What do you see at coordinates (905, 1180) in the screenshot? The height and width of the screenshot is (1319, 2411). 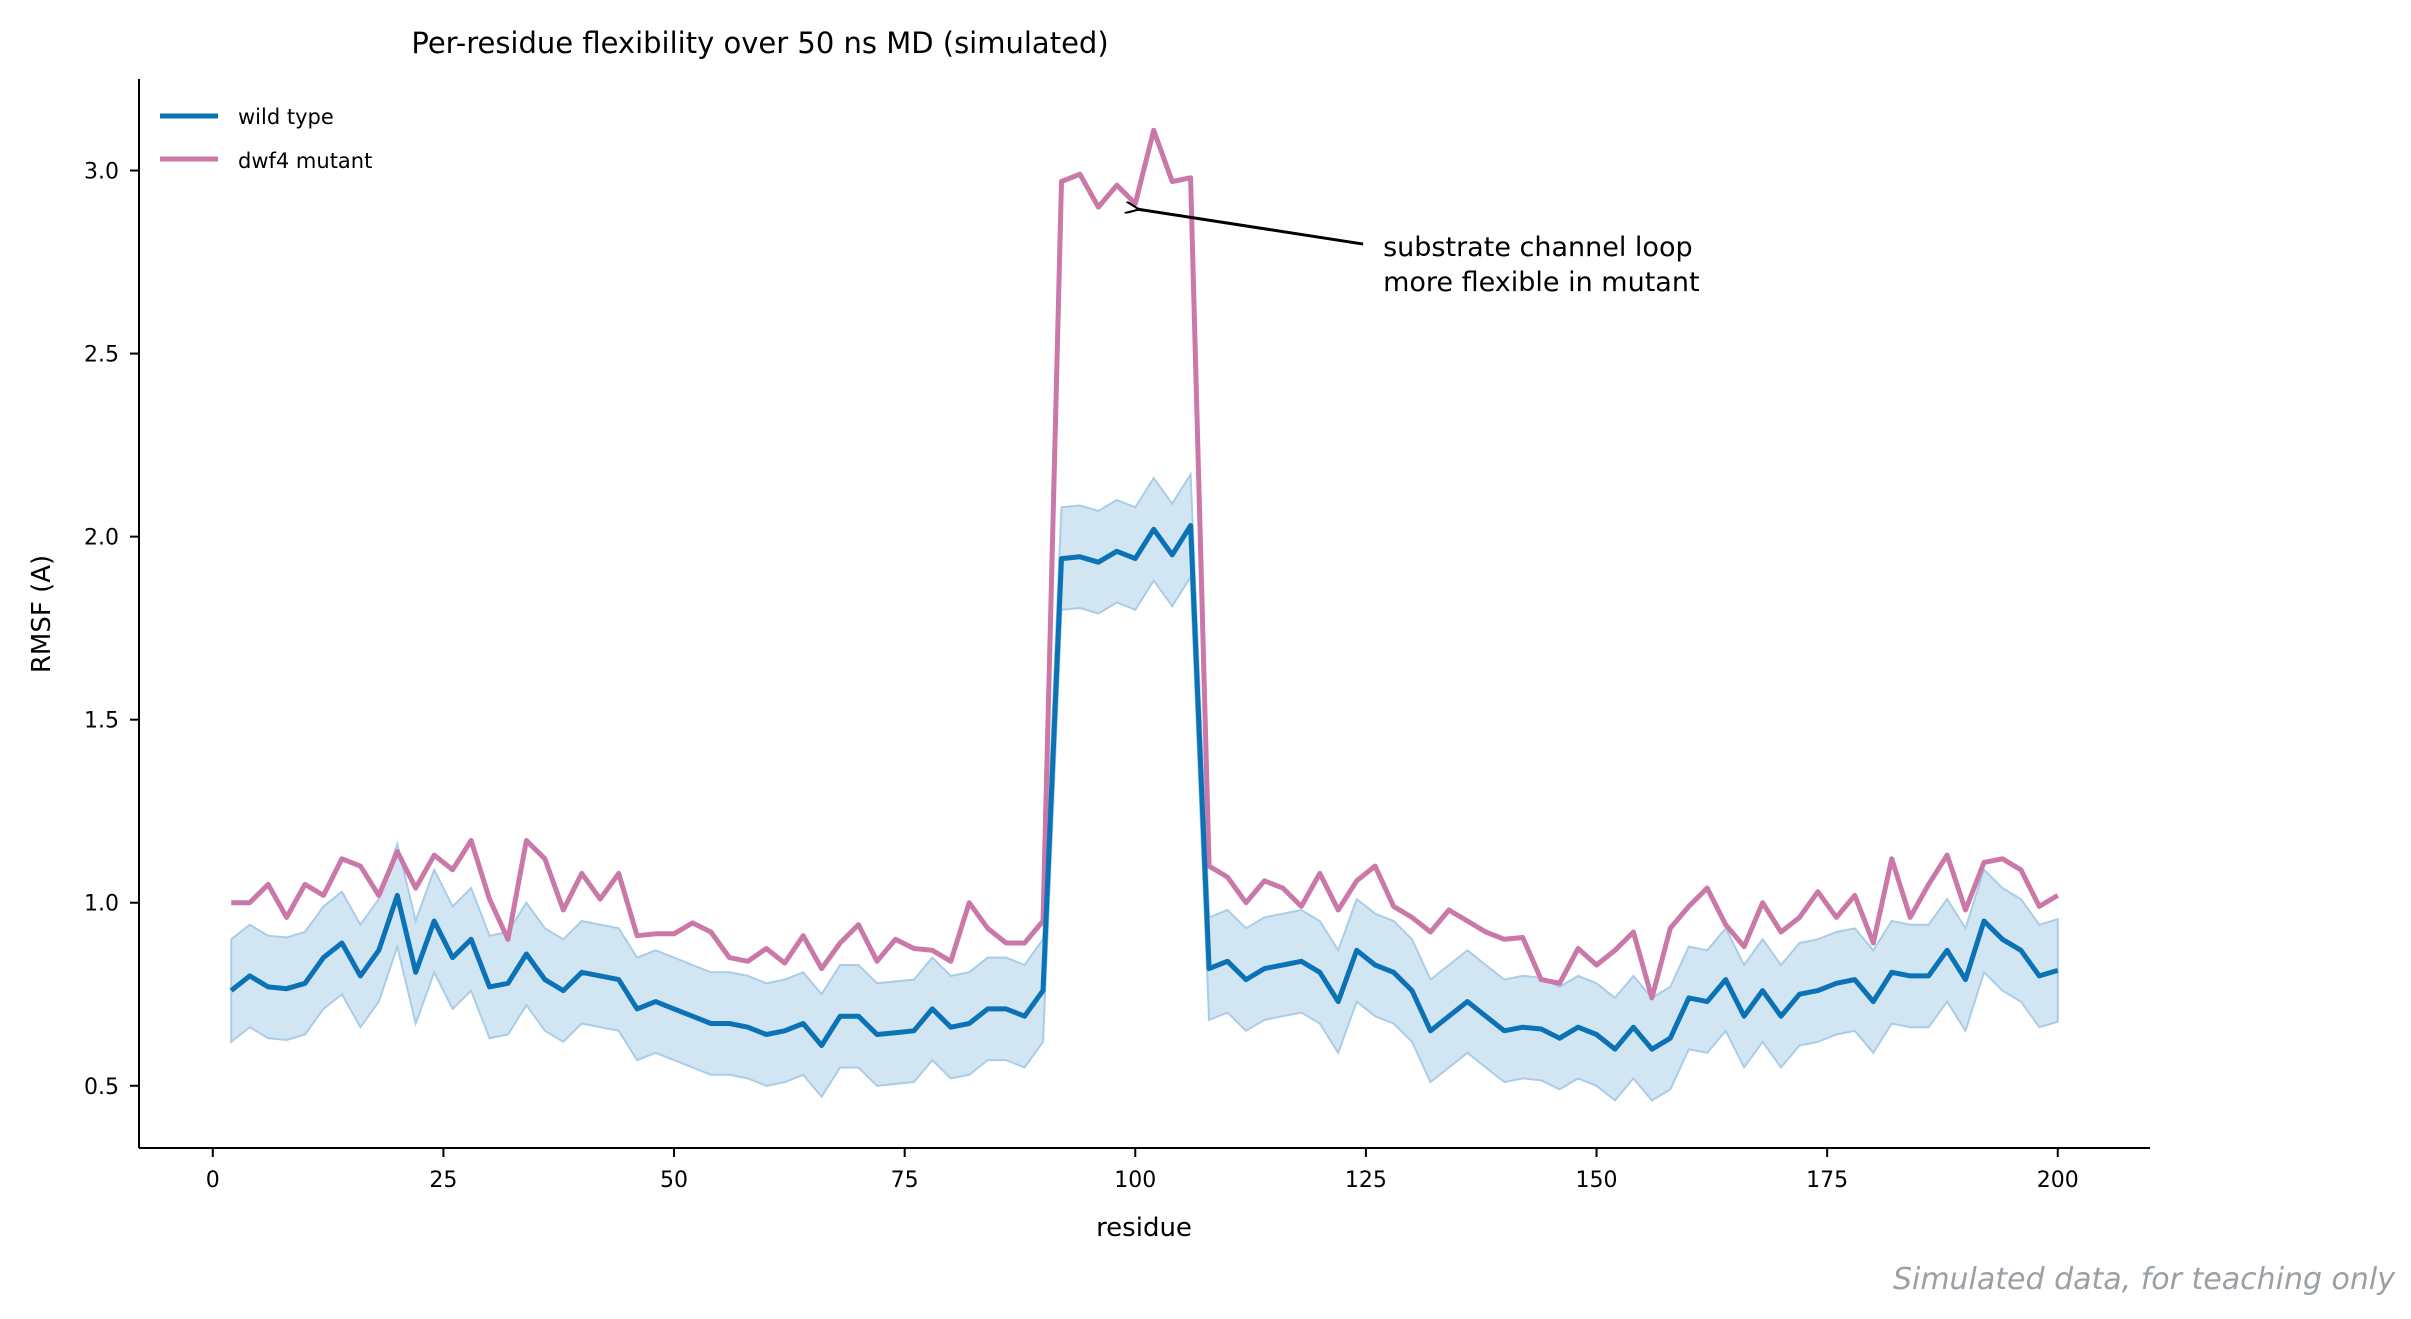 I see `x-tick-label: 75` at bounding box center [905, 1180].